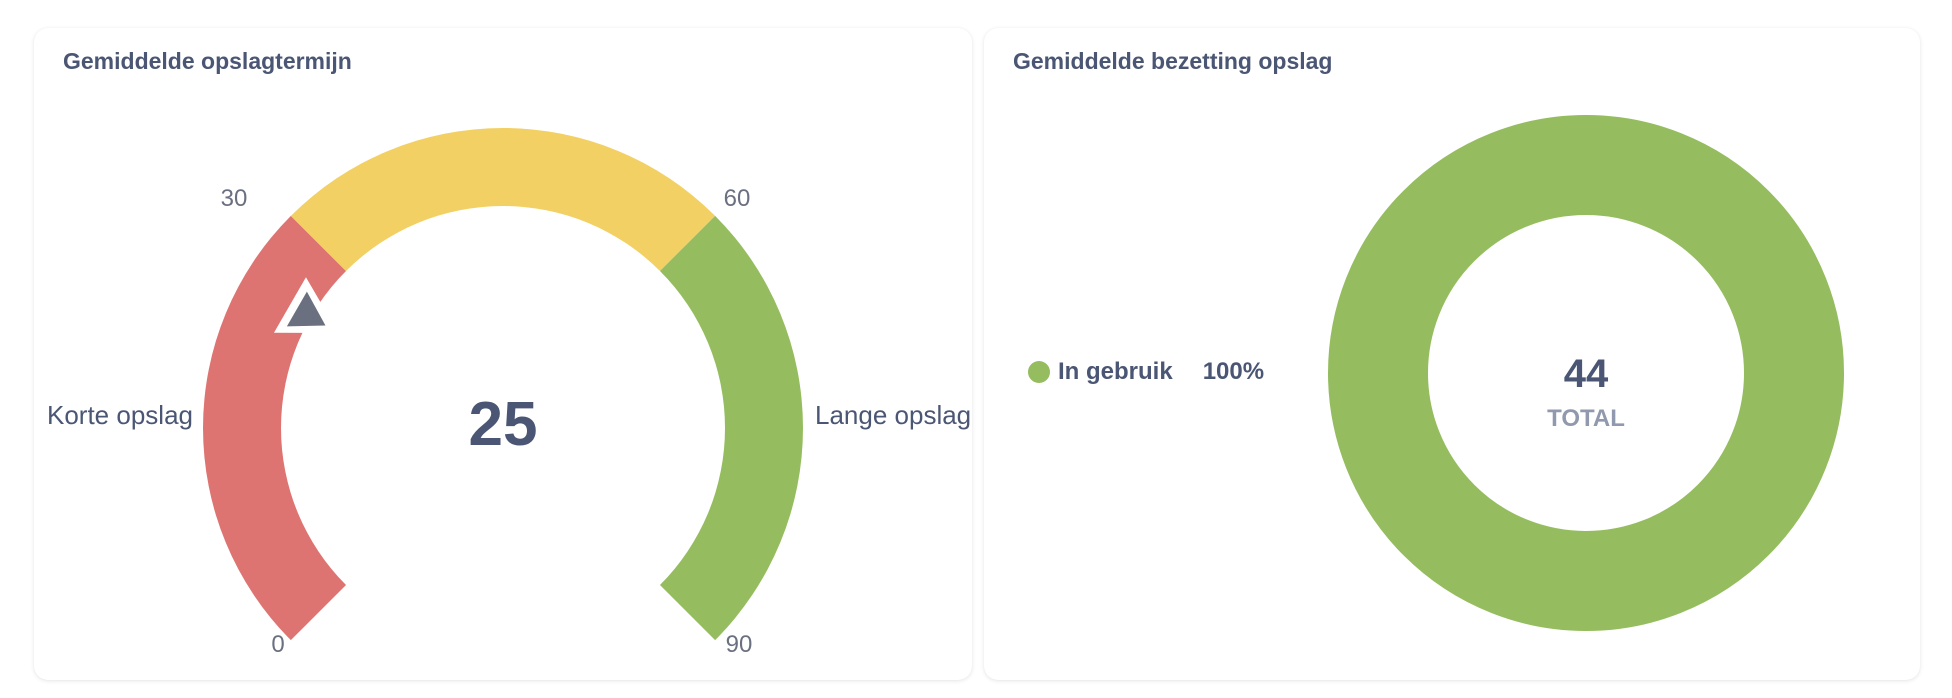 Image resolution: width=1952 pixels, height=698 pixels. I want to click on tick-label-60: 60, so click(737, 198).